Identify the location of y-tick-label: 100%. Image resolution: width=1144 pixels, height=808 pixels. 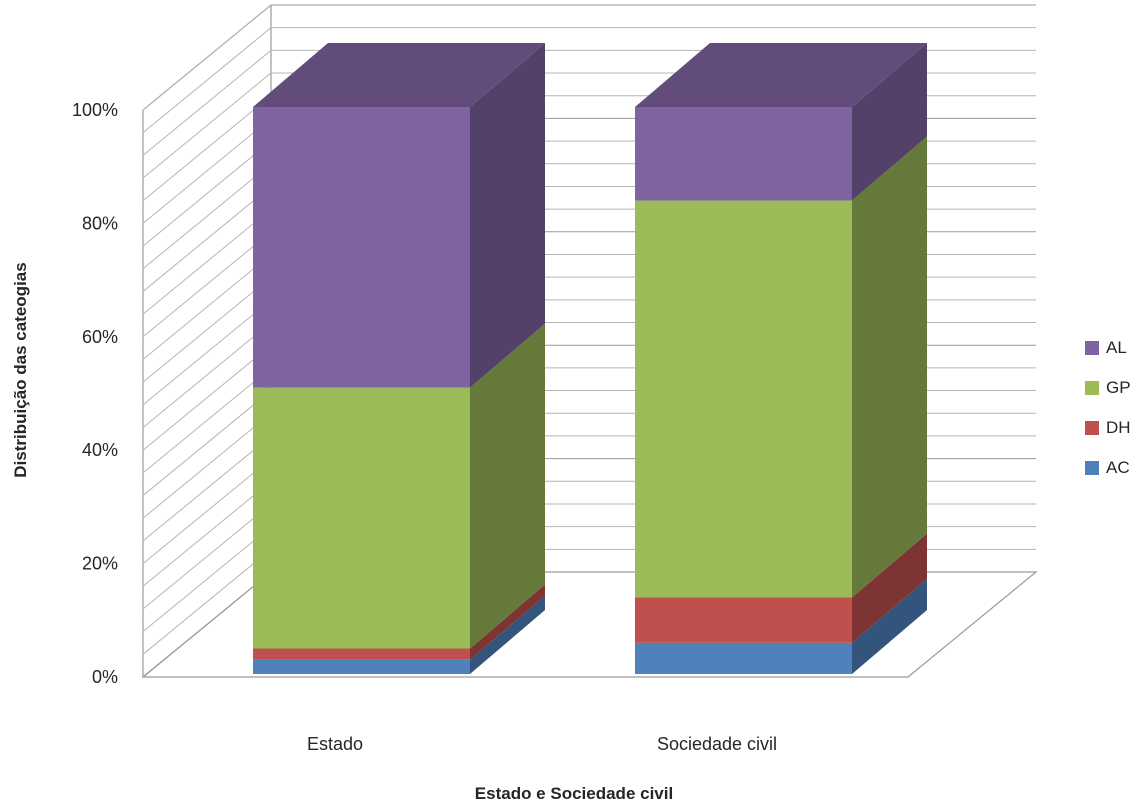
(95, 110).